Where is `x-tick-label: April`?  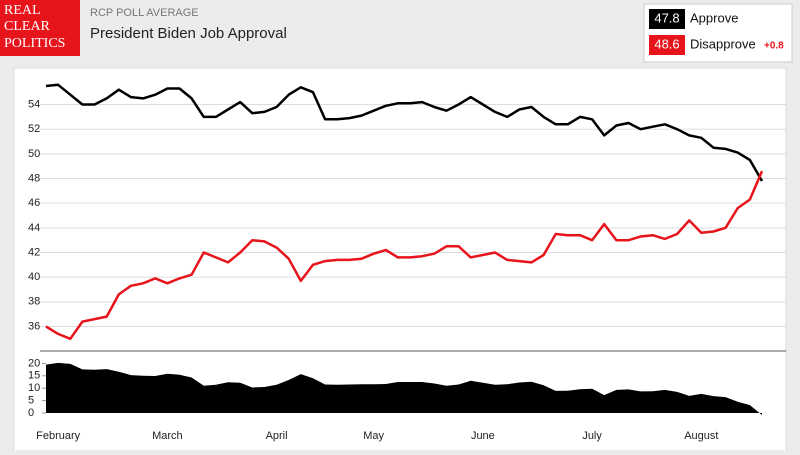 x-tick-label: April is located at coordinates (277, 436).